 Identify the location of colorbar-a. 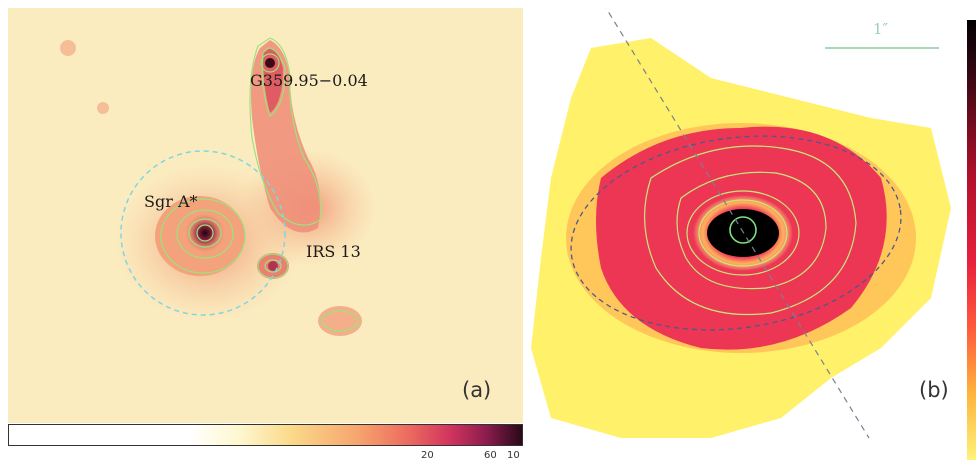
(265, 435).